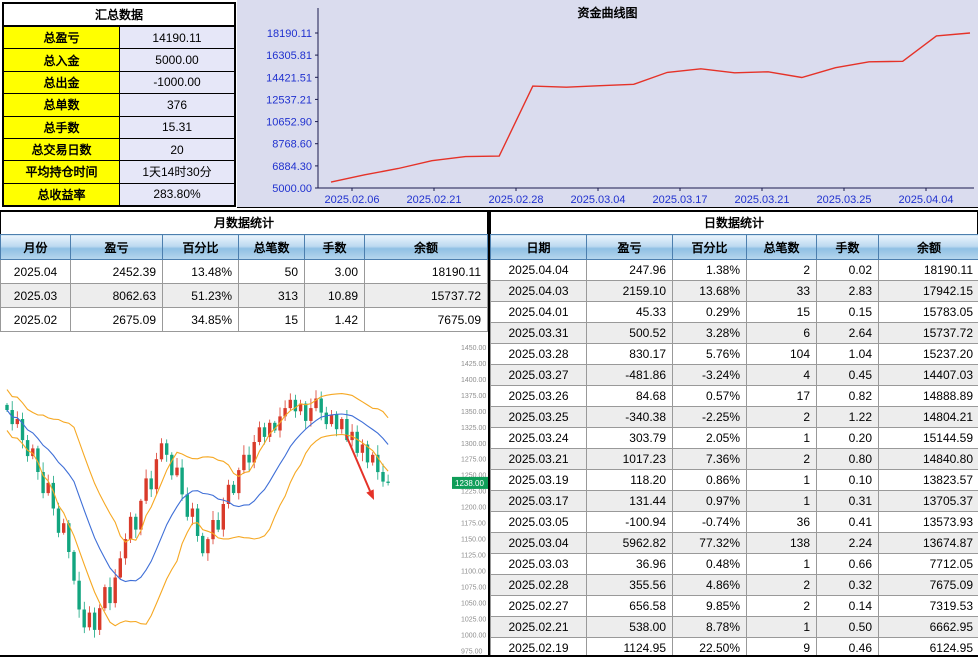  I want to click on column-header: 日期, so click(538, 247).